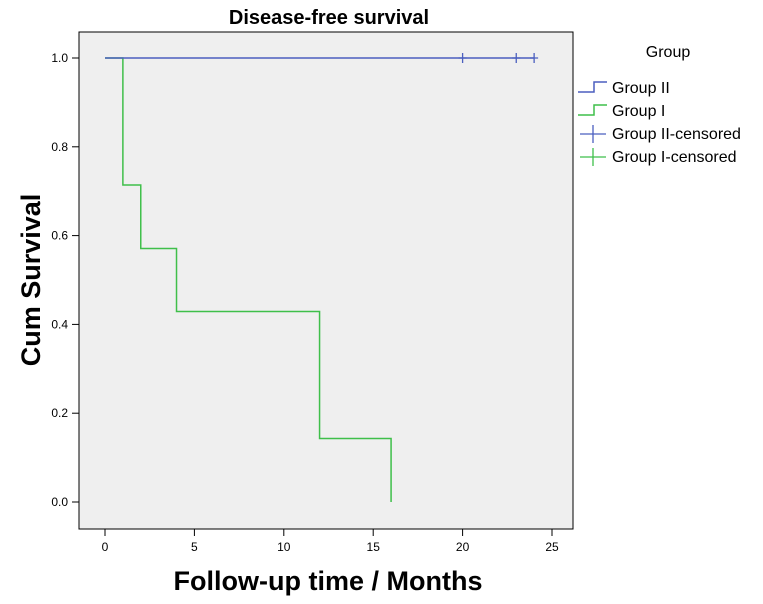 The width and height of the screenshot is (763, 604). What do you see at coordinates (59, 58) in the screenshot?
I see `y-tick-label: 1.0` at bounding box center [59, 58].